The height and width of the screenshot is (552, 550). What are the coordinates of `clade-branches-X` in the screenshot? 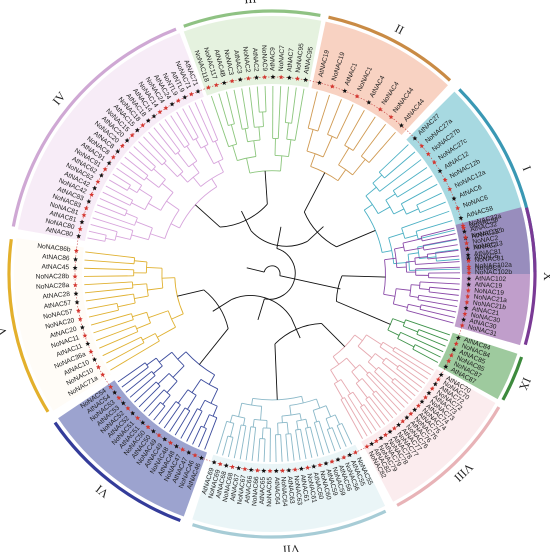 It's located at (421, 275).